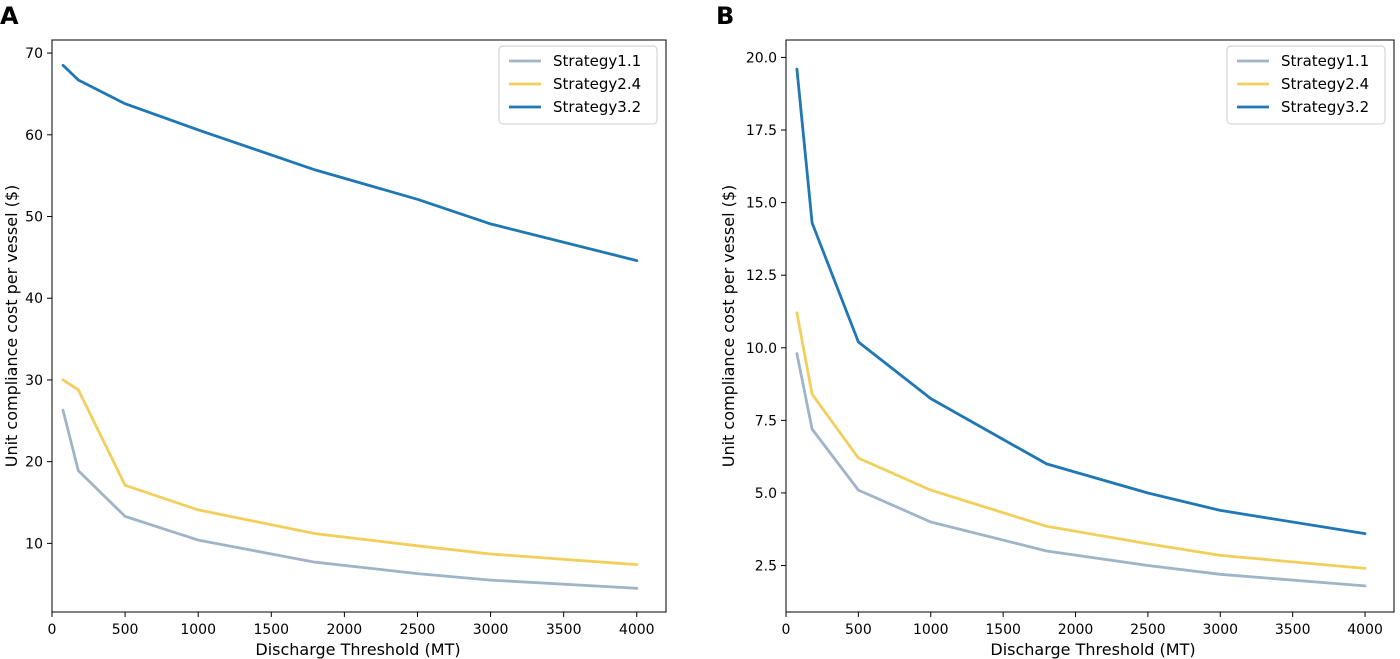 The image size is (1400, 659). I want to click on chart-a-x-tick-label: 2000, so click(345, 630).